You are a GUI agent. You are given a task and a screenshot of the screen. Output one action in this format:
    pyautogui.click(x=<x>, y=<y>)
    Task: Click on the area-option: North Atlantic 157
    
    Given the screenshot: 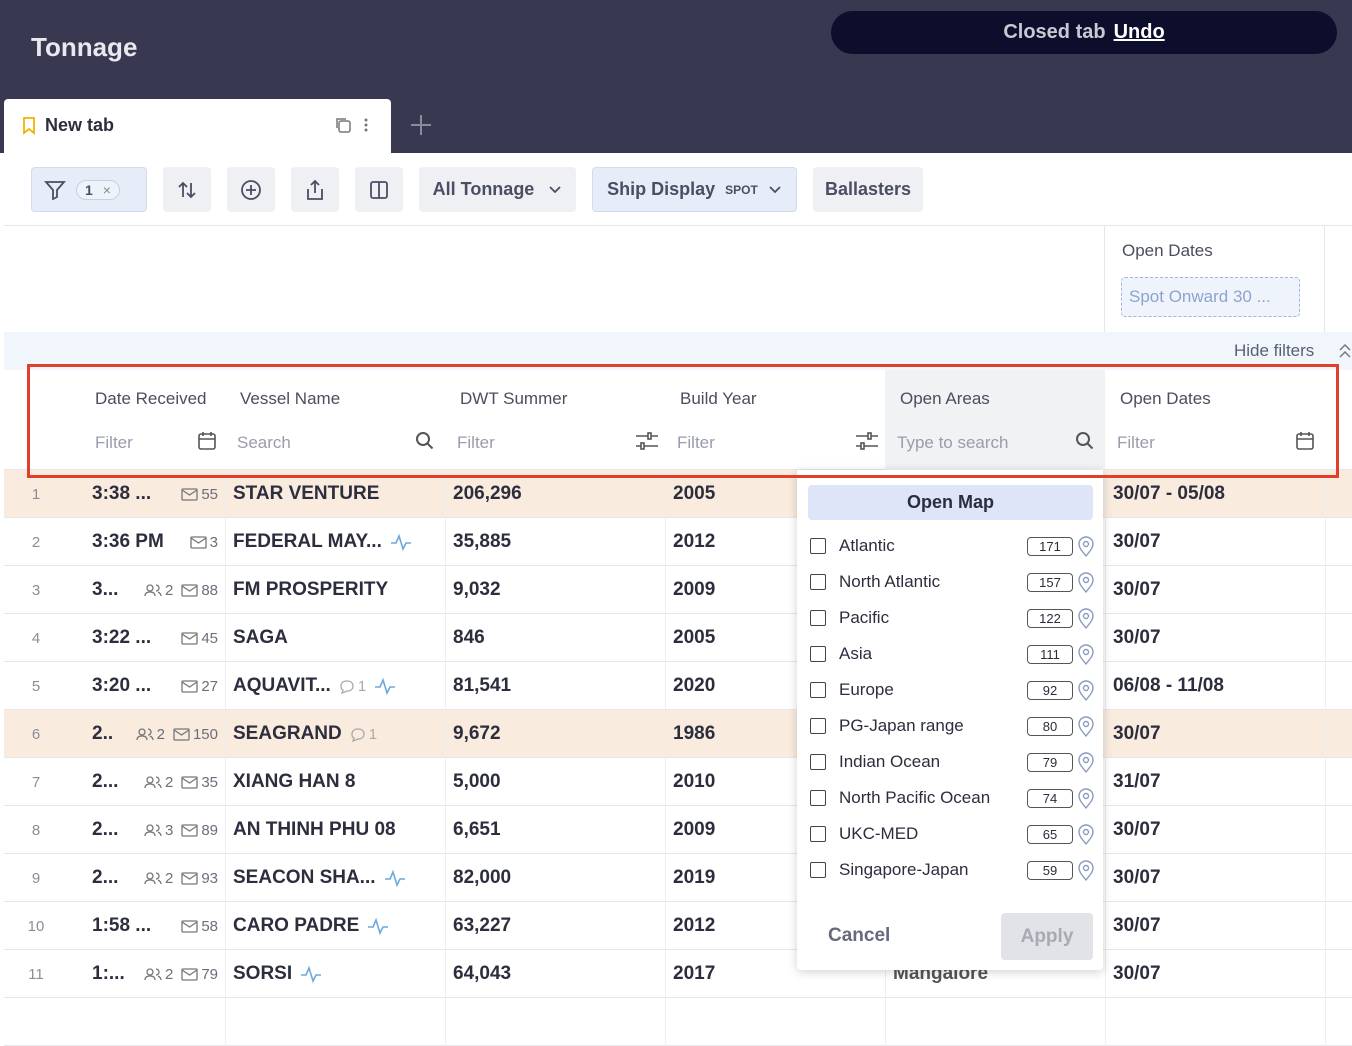 What is the action you would take?
    pyautogui.click(x=952, y=582)
    